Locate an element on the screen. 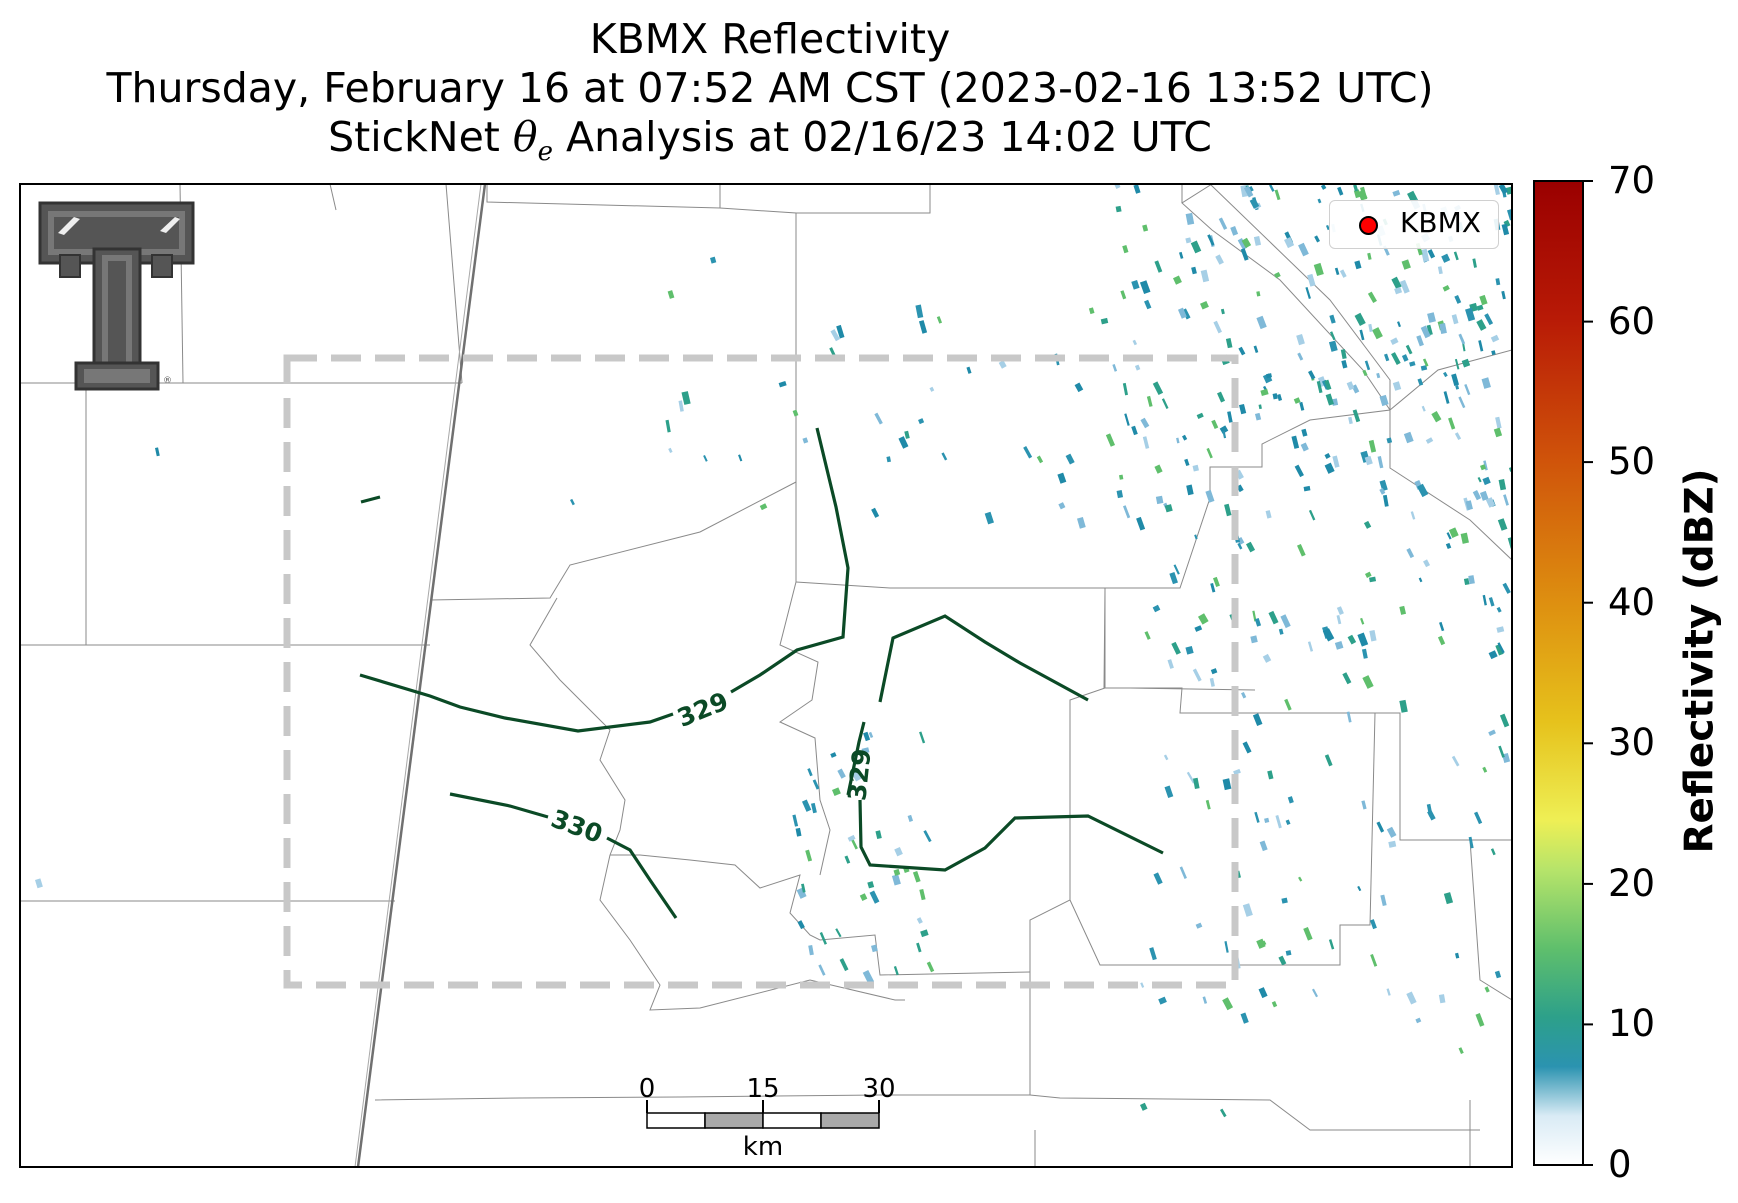 The width and height of the screenshot is (1738, 1203). colorbar-tick-70: 70 is located at coordinates (1632, 180).